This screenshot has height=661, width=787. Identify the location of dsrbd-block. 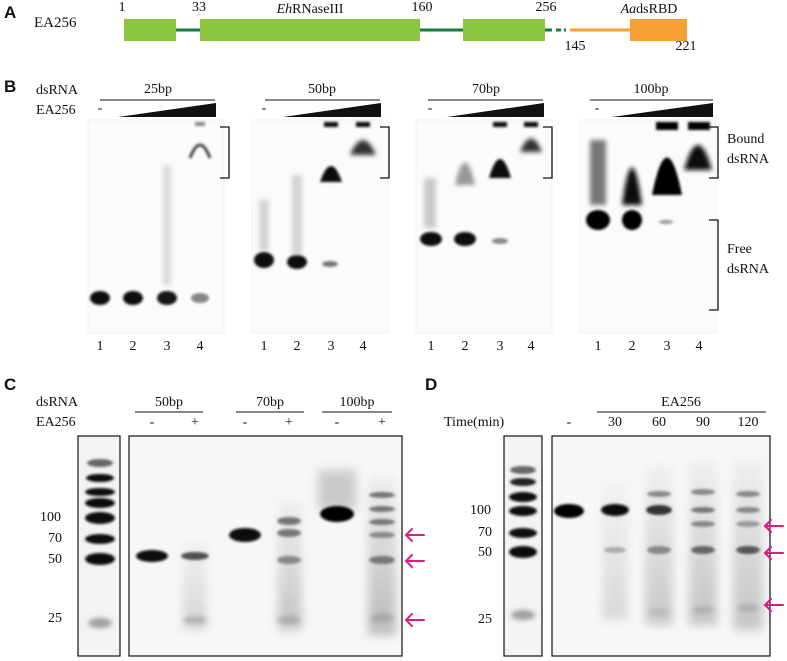
(658, 30).